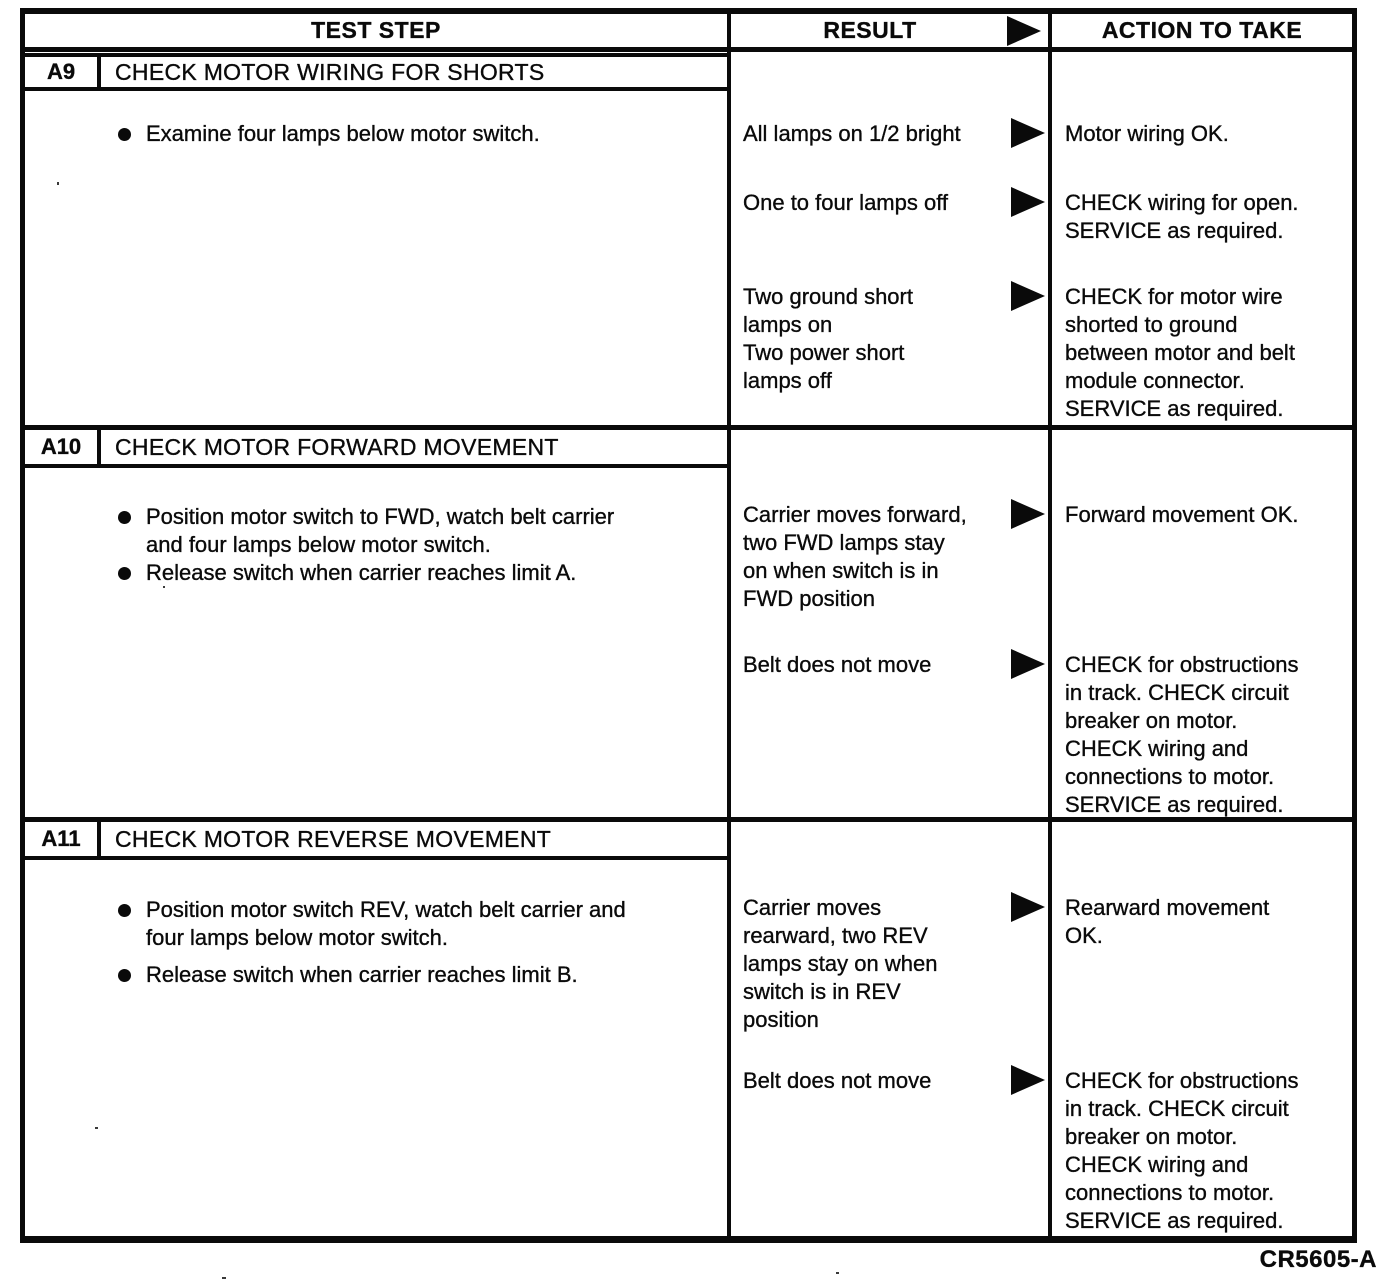 Image resolution: width=1392 pixels, height=1284 pixels. Describe the element at coordinates (870, 30) in the screenshot. I see `column-header-result: RESULT` at that location.